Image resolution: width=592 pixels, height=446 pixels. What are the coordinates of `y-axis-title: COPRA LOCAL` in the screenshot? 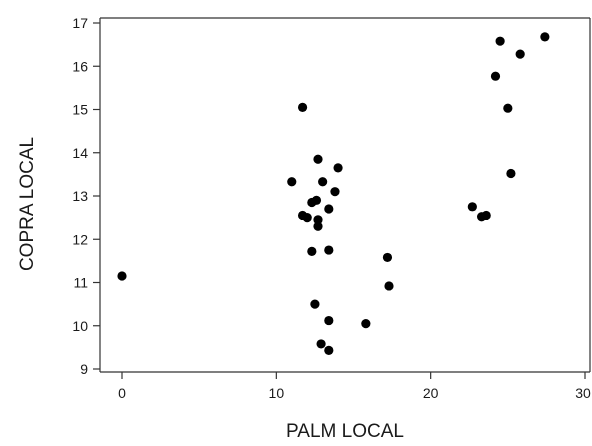 It's located at (27, 204).